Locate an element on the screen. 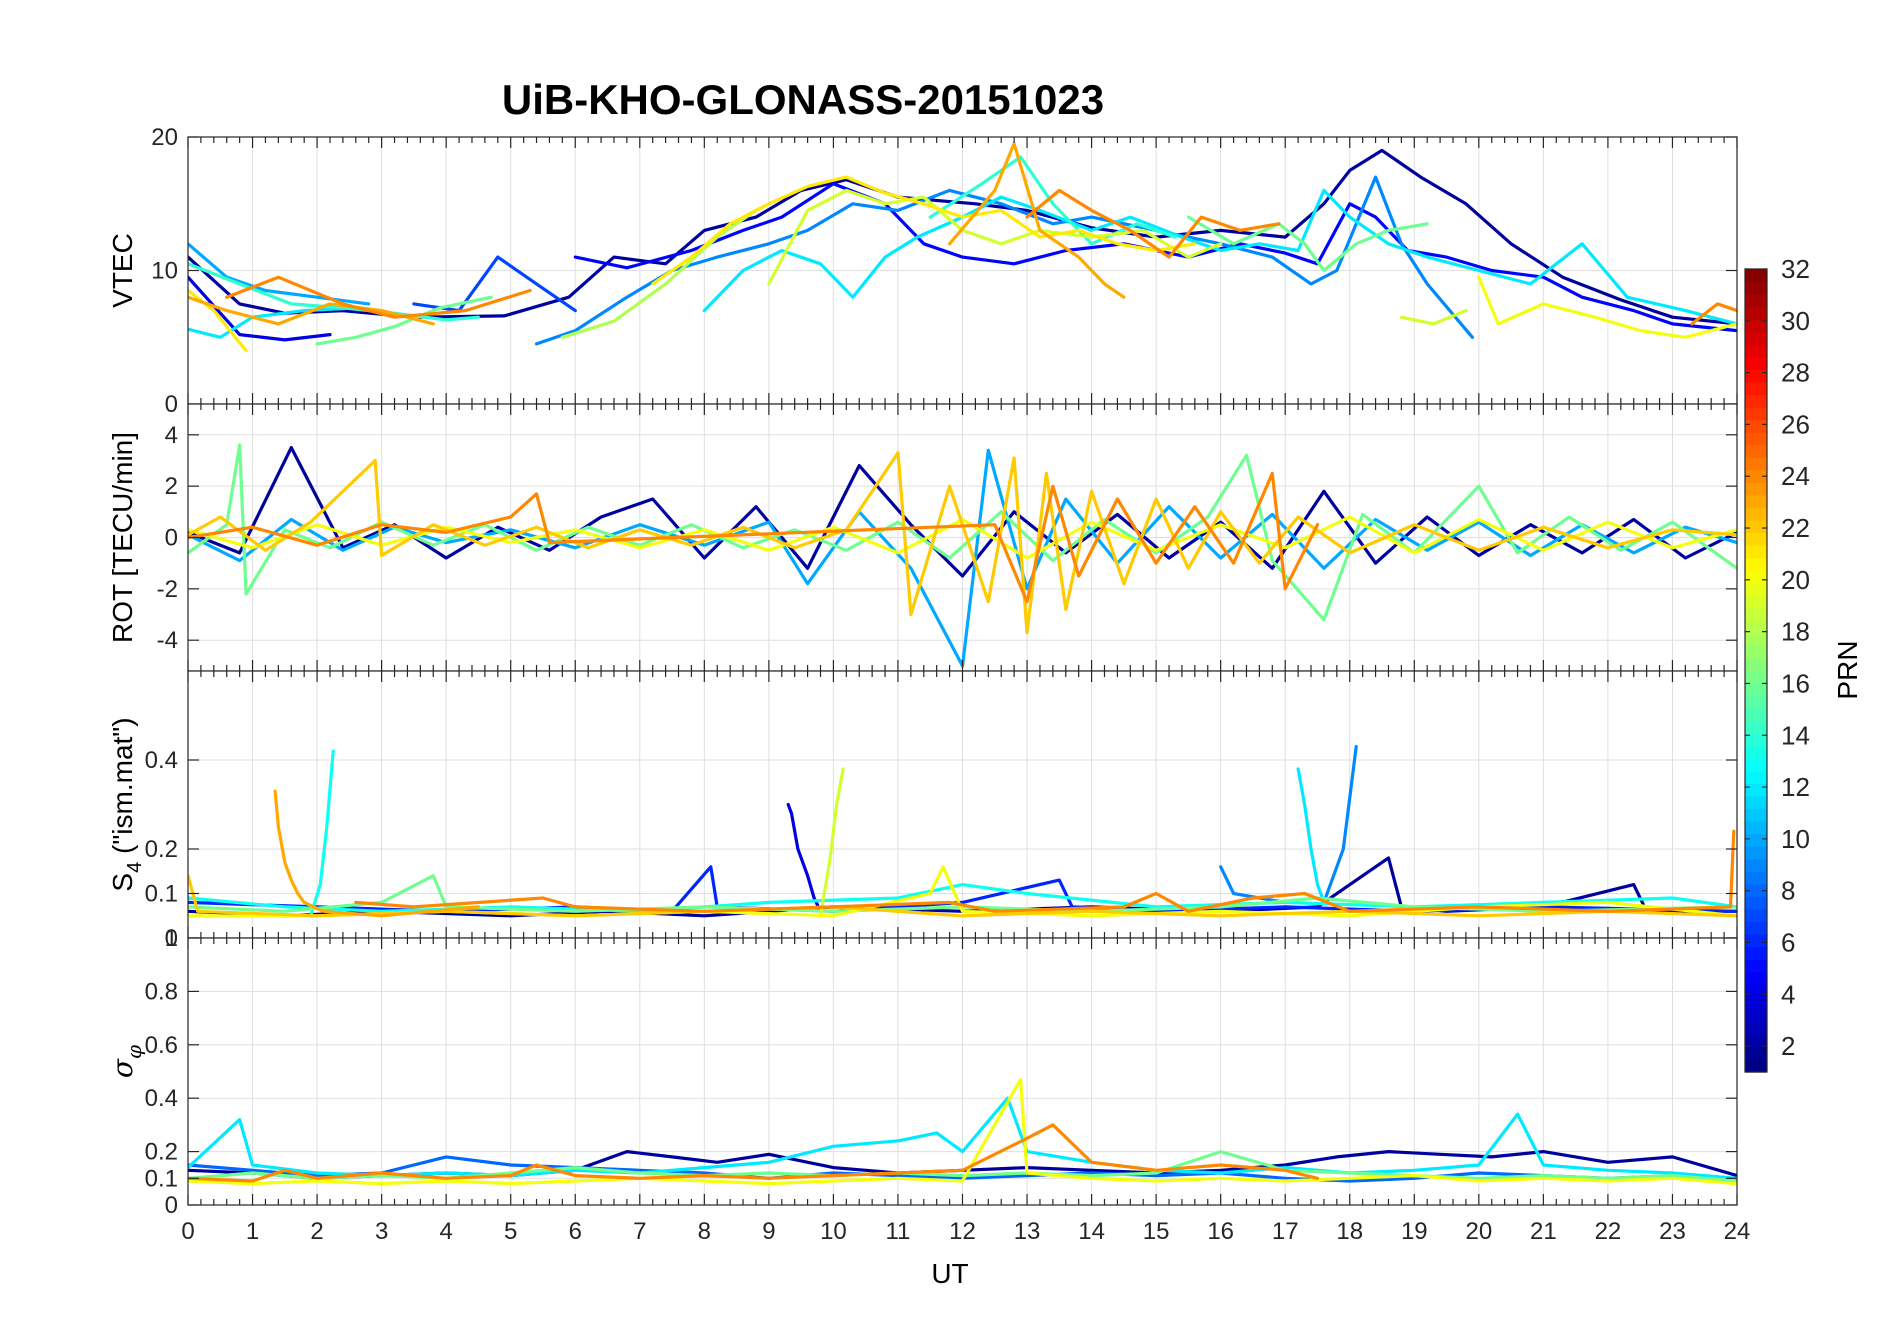  y-axis-label-s4: S4 ("ism.mat") is located at coordinates (126, 804).